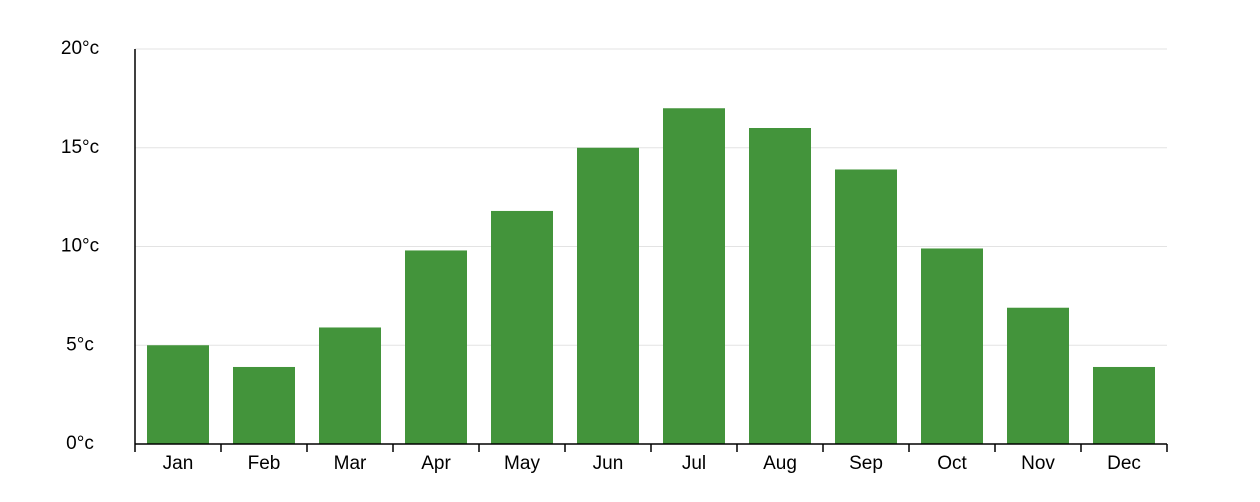 The width and height of the screenshot is (1260, 502). Describe the element at coordinates (80, 344) in the screenshot. I see `y-tick-label: 5°c` at that location.